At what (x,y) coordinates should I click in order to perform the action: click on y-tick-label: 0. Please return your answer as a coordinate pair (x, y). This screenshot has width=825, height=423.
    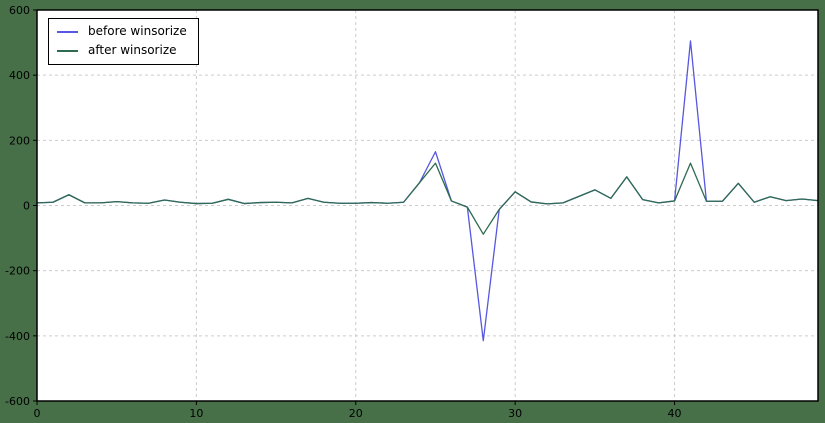
    Looking at the image, I should click on (26, 206).